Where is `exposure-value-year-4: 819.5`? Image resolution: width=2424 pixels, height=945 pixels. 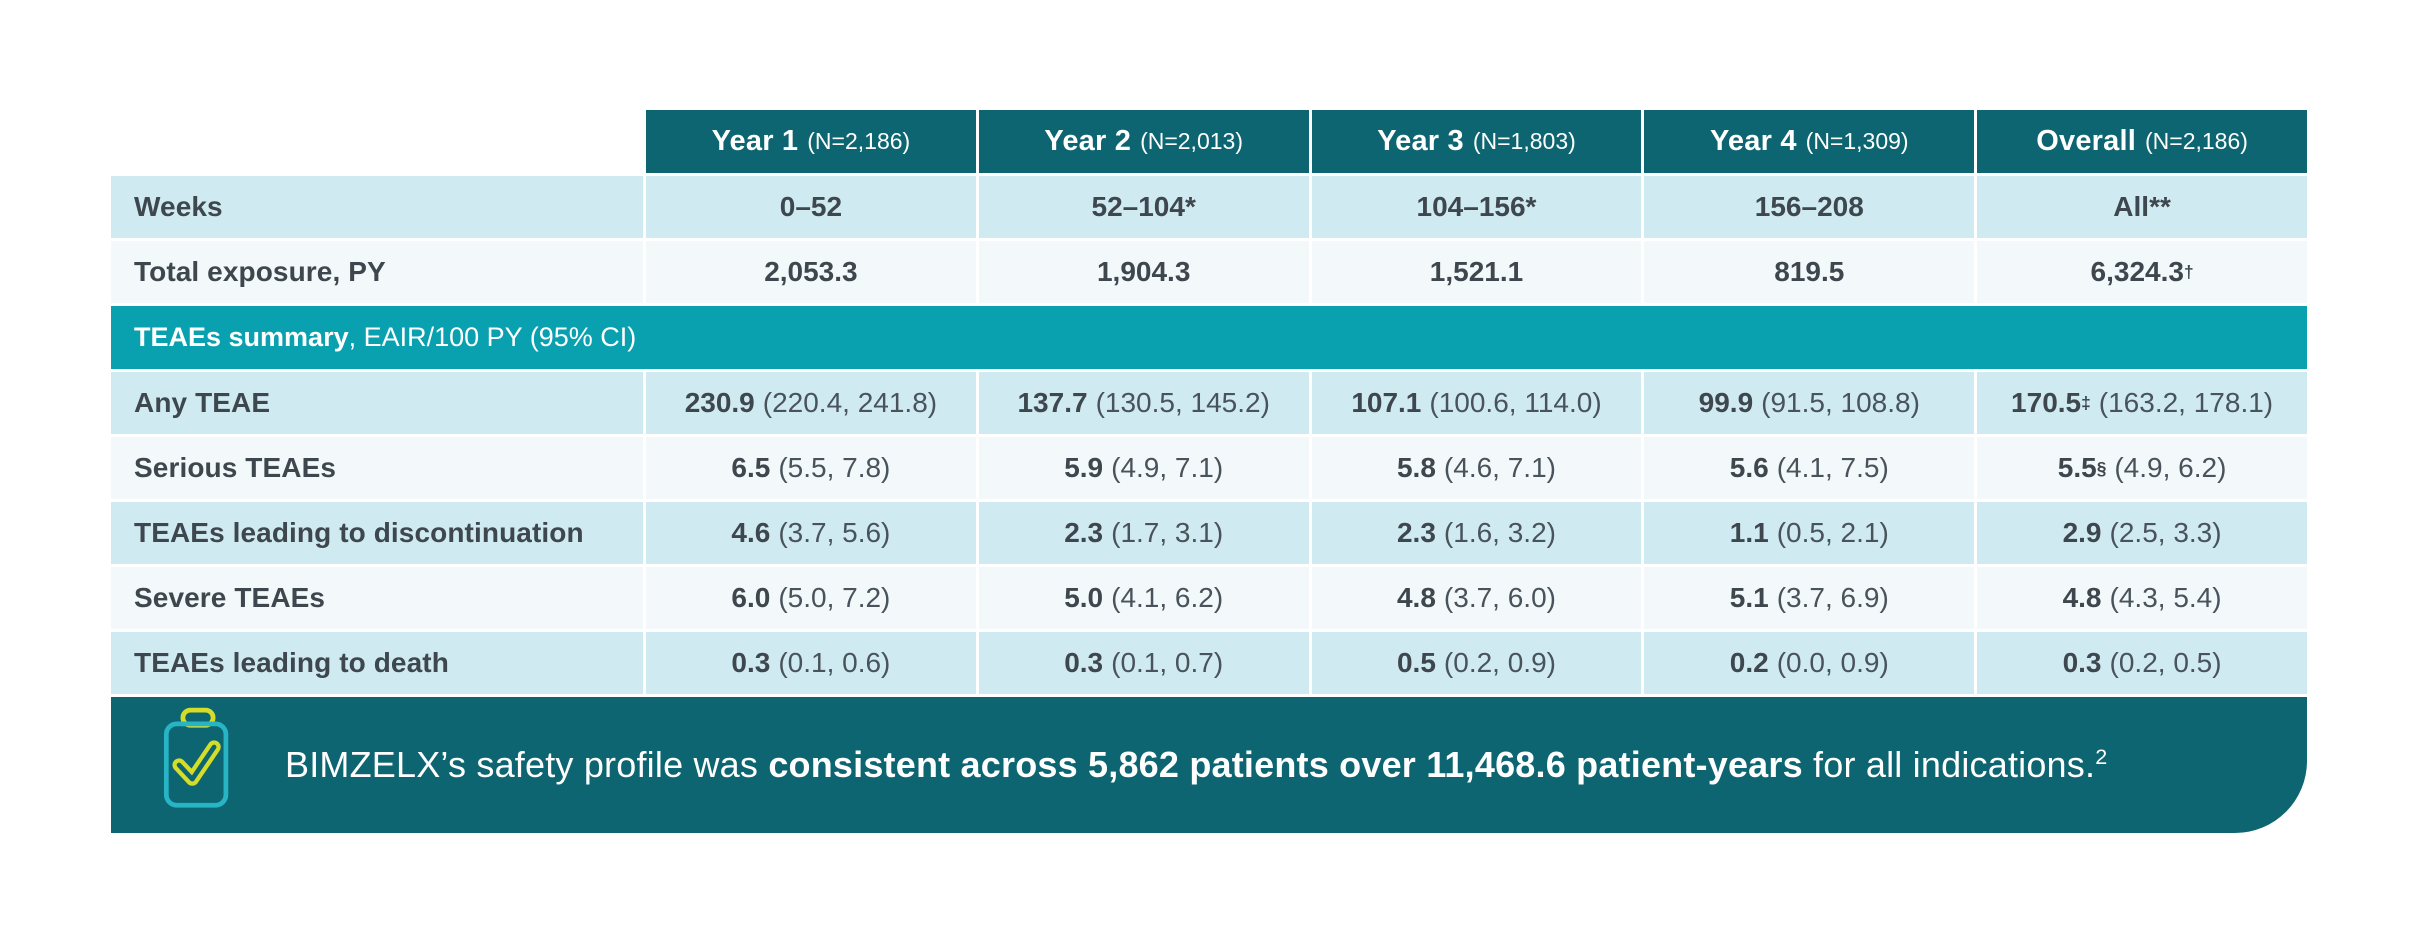 exposure-value-year-4: 819.5 is located at coordinates (1809, 272).